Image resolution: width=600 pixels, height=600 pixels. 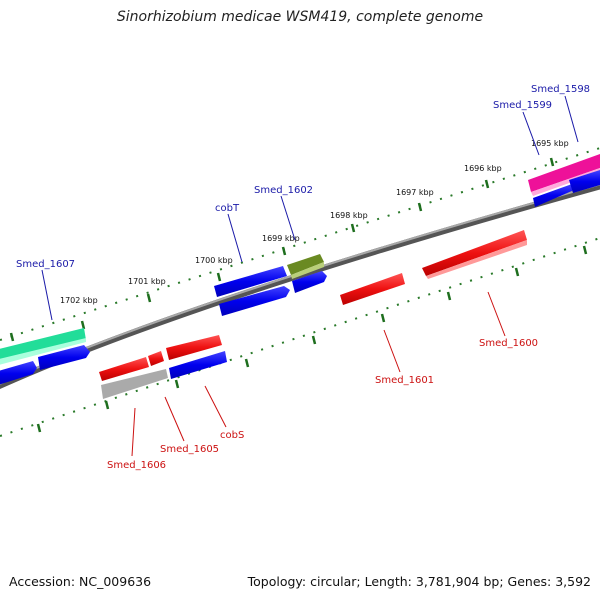 I want to click on gene-label-smed-1607: Smed_1607, so click(x=45, y=264).